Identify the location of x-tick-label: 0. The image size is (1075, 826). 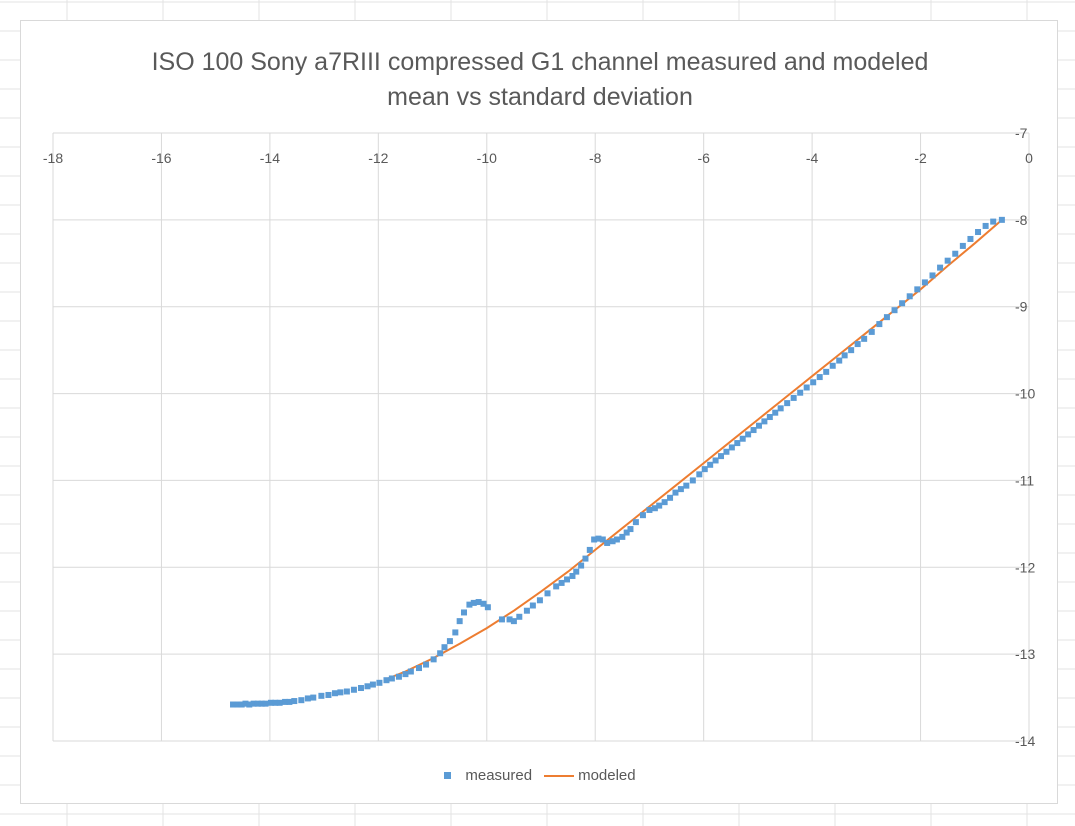
(1029, 158).